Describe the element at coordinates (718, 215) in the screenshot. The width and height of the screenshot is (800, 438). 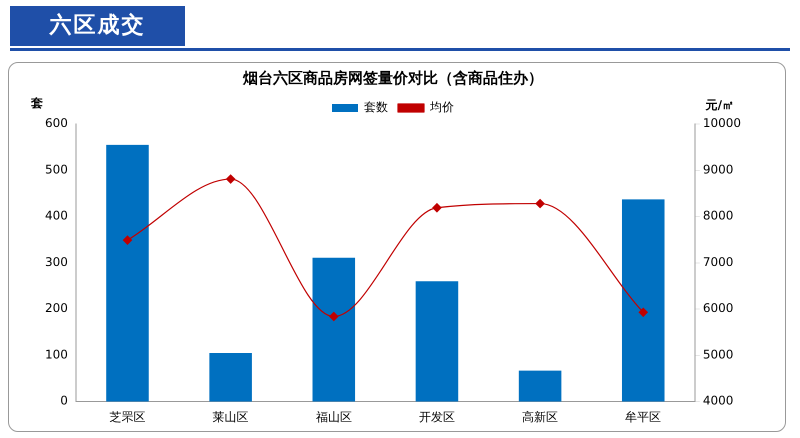
I see `y2-tick-label: 8000` at that location.